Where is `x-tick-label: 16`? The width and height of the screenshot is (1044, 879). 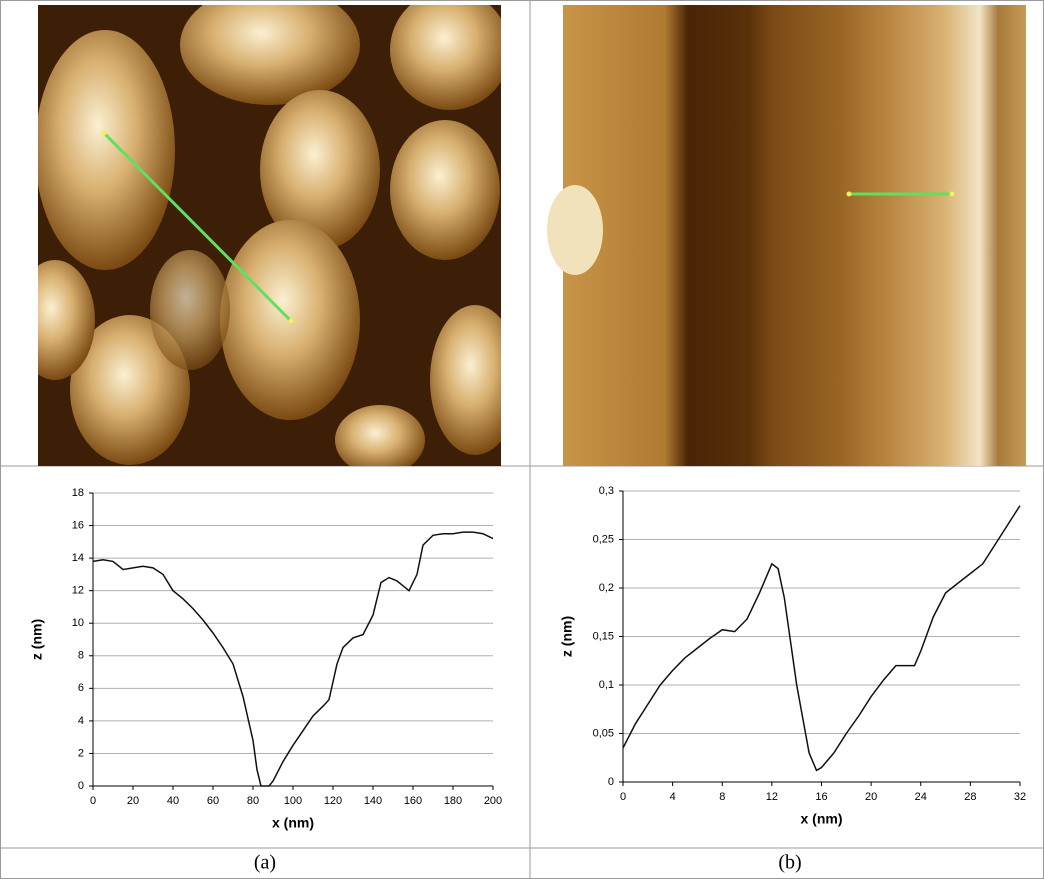 x-tick-label: 16 is located at coordinates (821, 797).